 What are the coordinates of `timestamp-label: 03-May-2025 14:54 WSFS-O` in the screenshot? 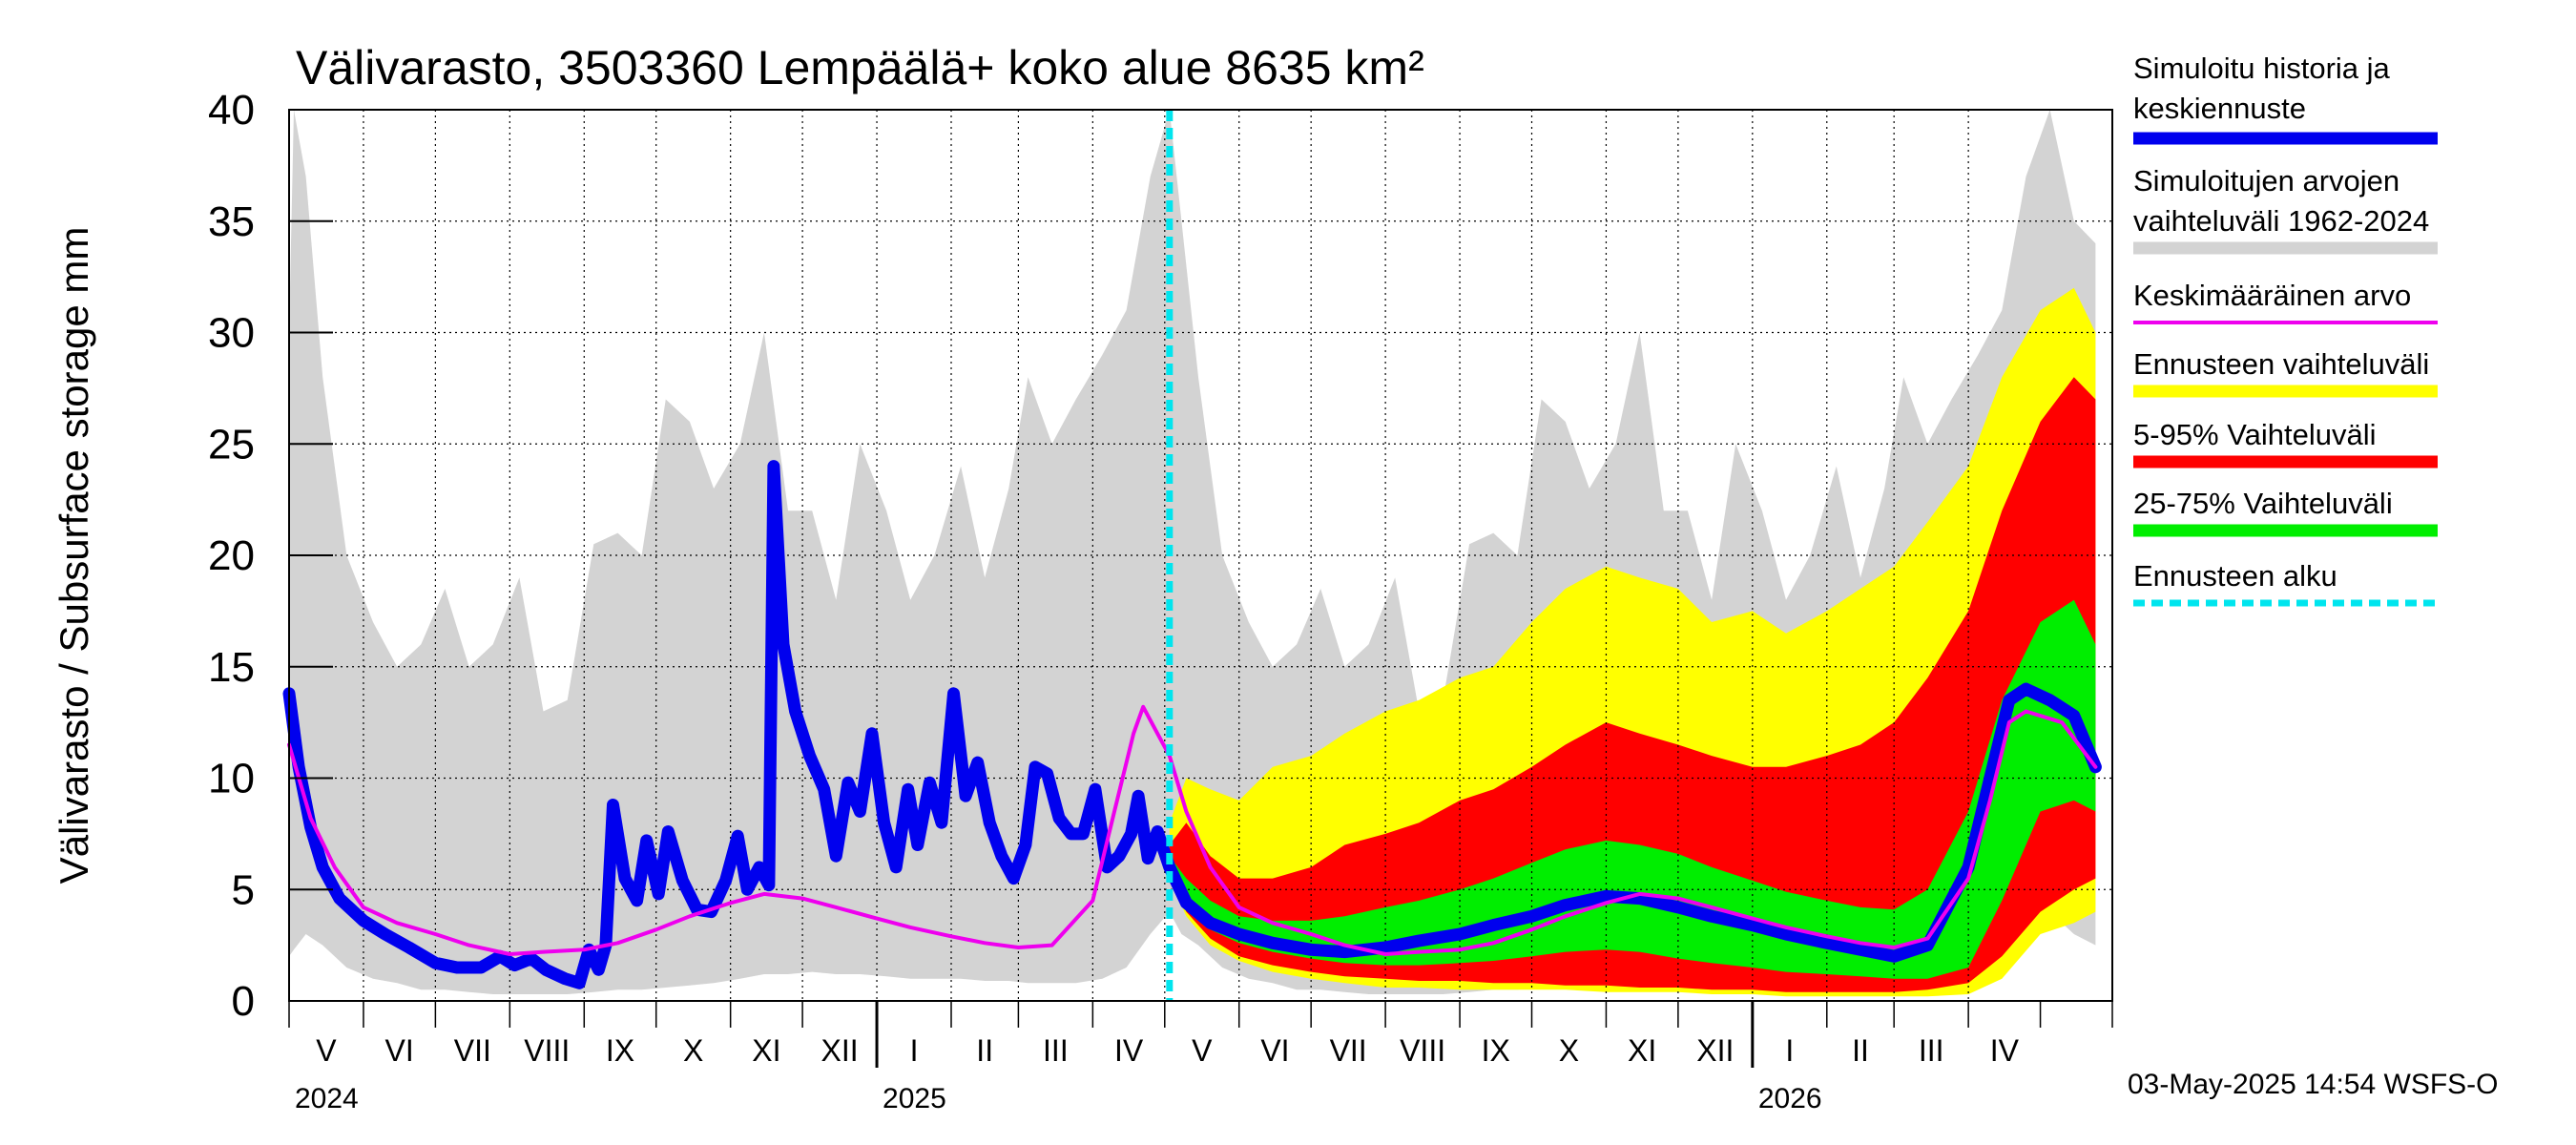 It's located at (2313, 1085).